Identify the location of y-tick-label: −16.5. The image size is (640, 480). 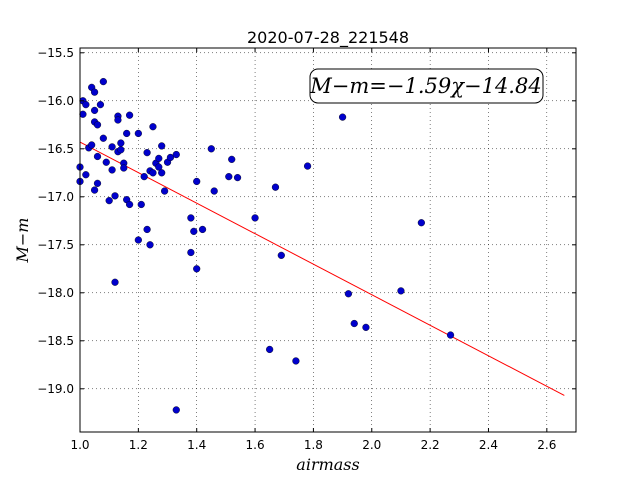
(55, 149).